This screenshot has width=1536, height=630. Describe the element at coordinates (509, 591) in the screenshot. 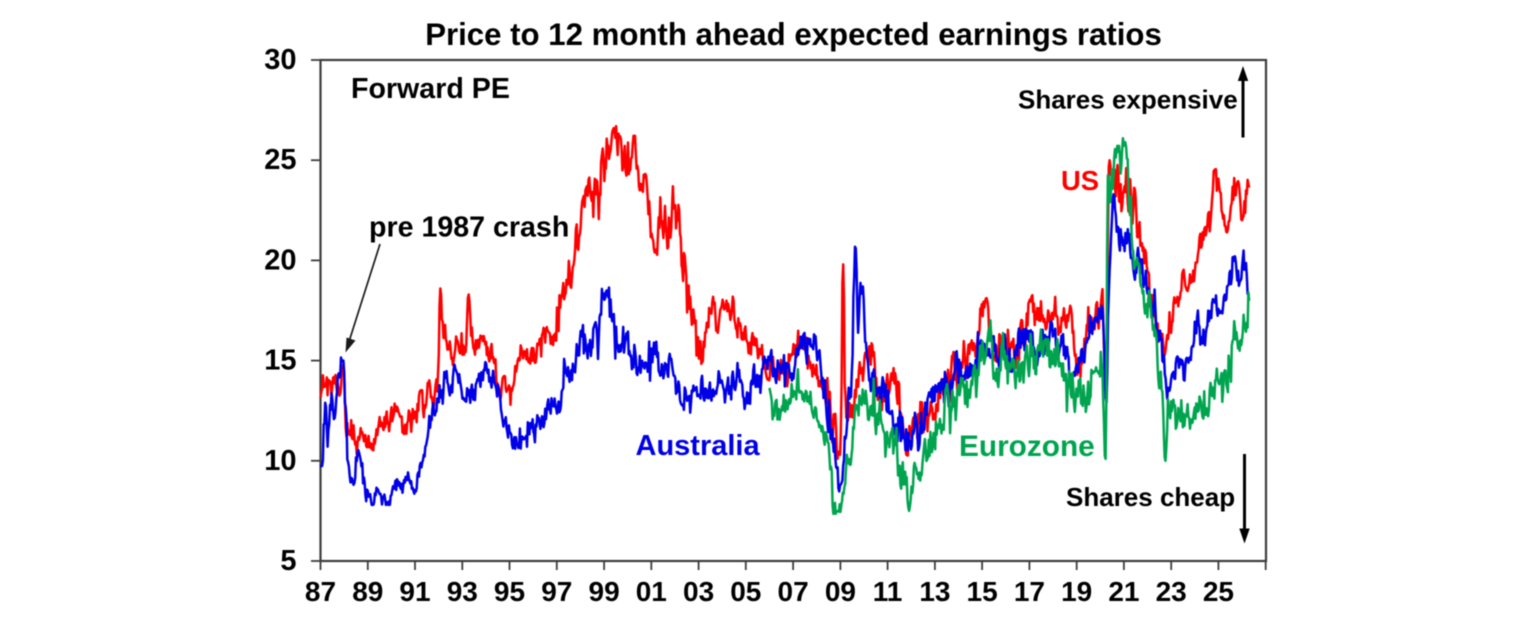

I see `svg-text: 95` at that location.